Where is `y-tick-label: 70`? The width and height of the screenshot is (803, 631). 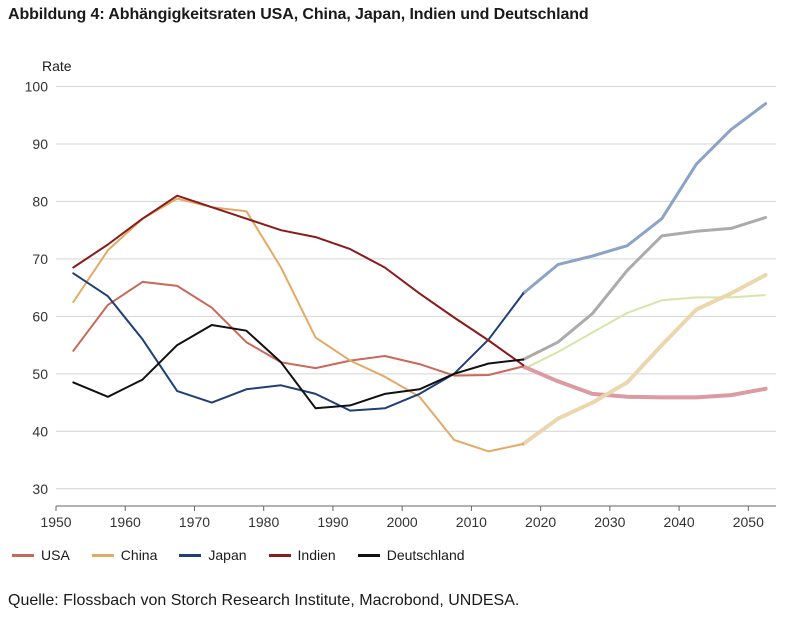
y-tick-label: 70 is located at coordinates (40, 259).